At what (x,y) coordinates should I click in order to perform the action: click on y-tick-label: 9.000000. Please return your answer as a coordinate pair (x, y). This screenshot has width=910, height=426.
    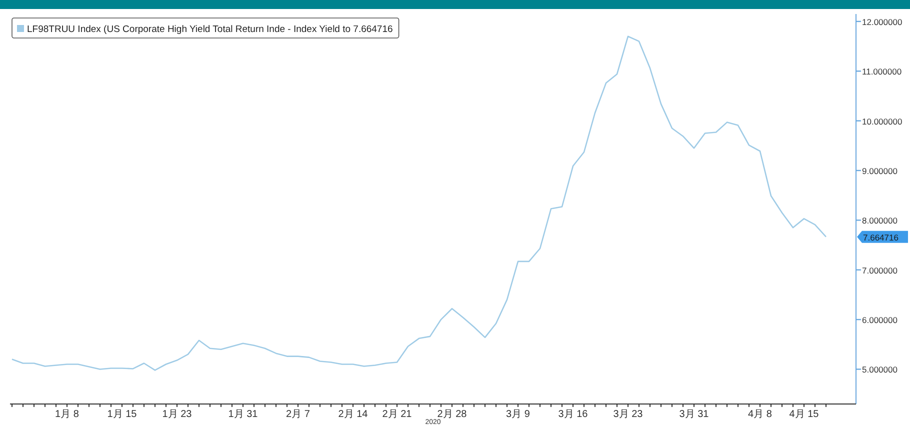
    Looking at the image, I should click on (880, 171).